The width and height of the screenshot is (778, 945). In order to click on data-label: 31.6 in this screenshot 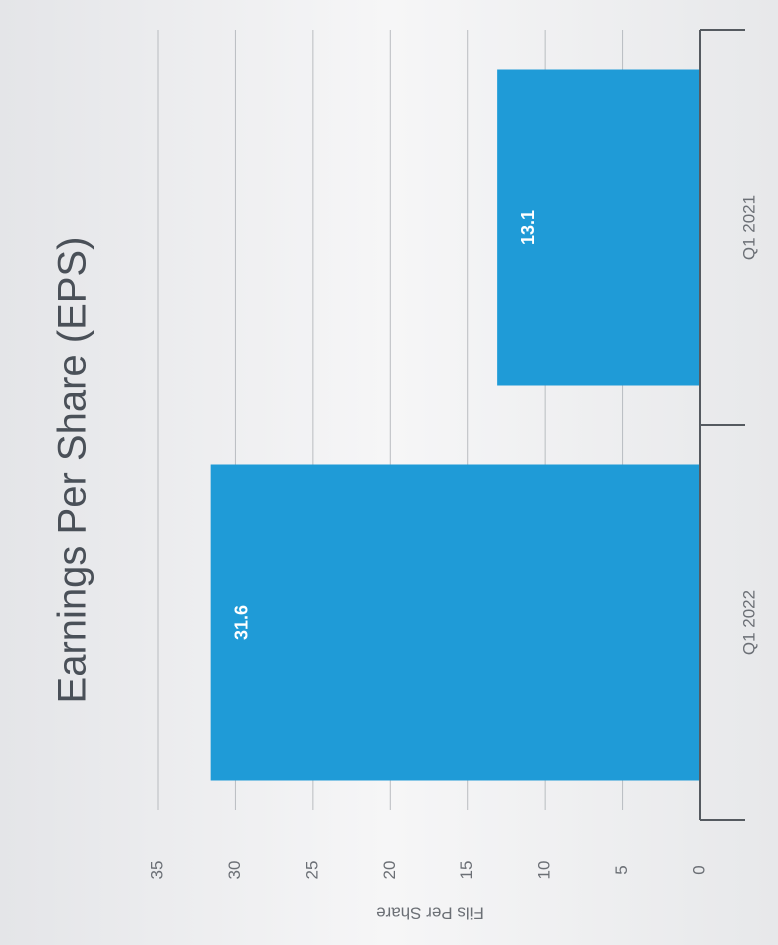, I will do `click(241, 622)`.